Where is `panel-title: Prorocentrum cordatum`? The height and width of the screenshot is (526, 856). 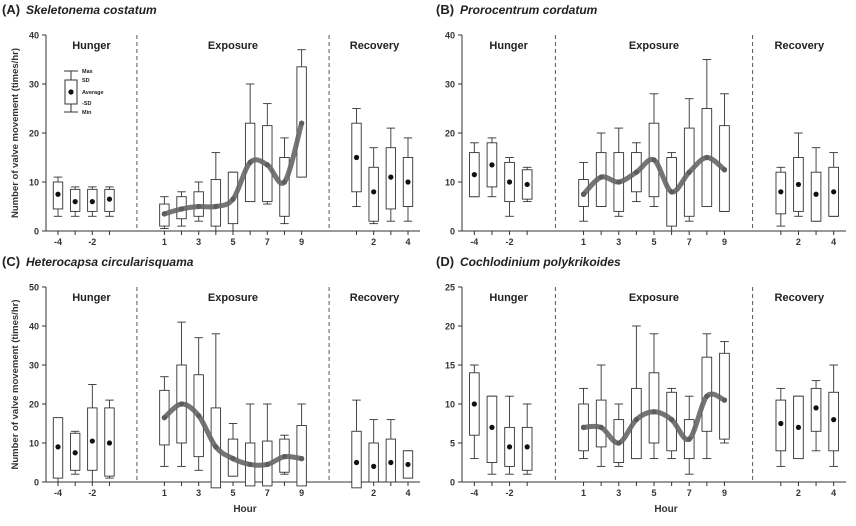
panel-title: Prorocentrum cordatum is located at coordinates (529, 10).